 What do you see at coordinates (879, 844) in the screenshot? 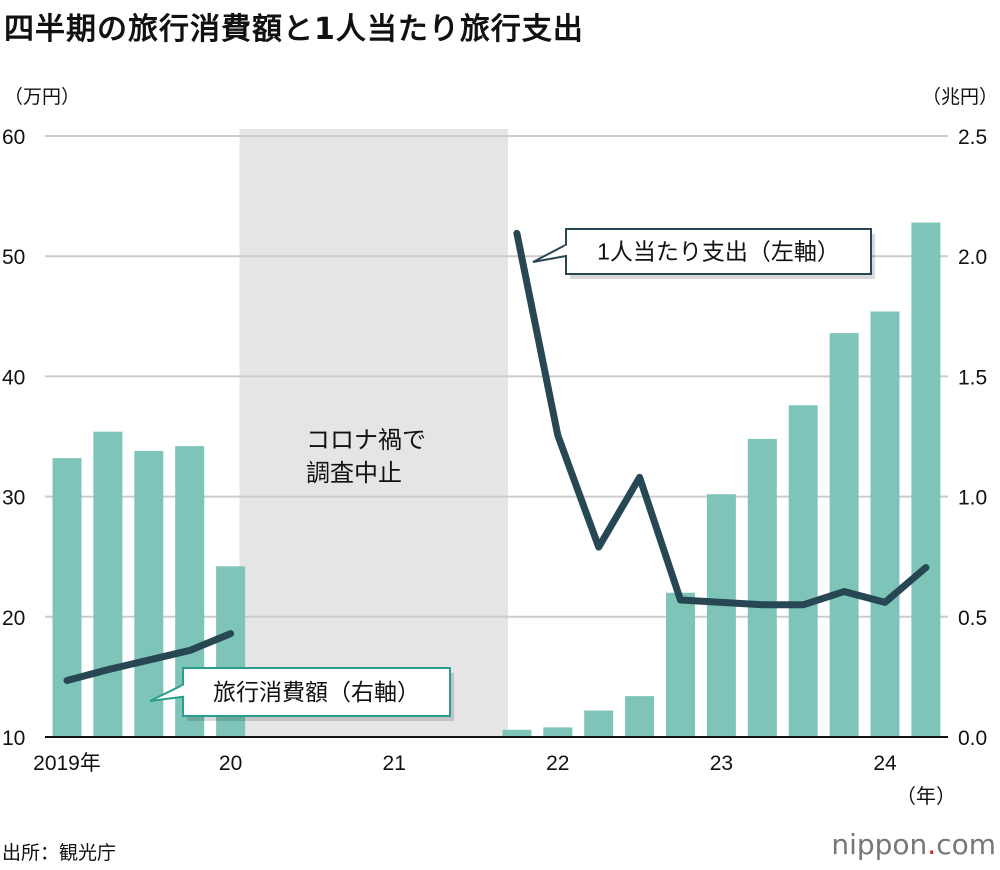
I see `logo-main: nippon` at bounding box center [879, 844].